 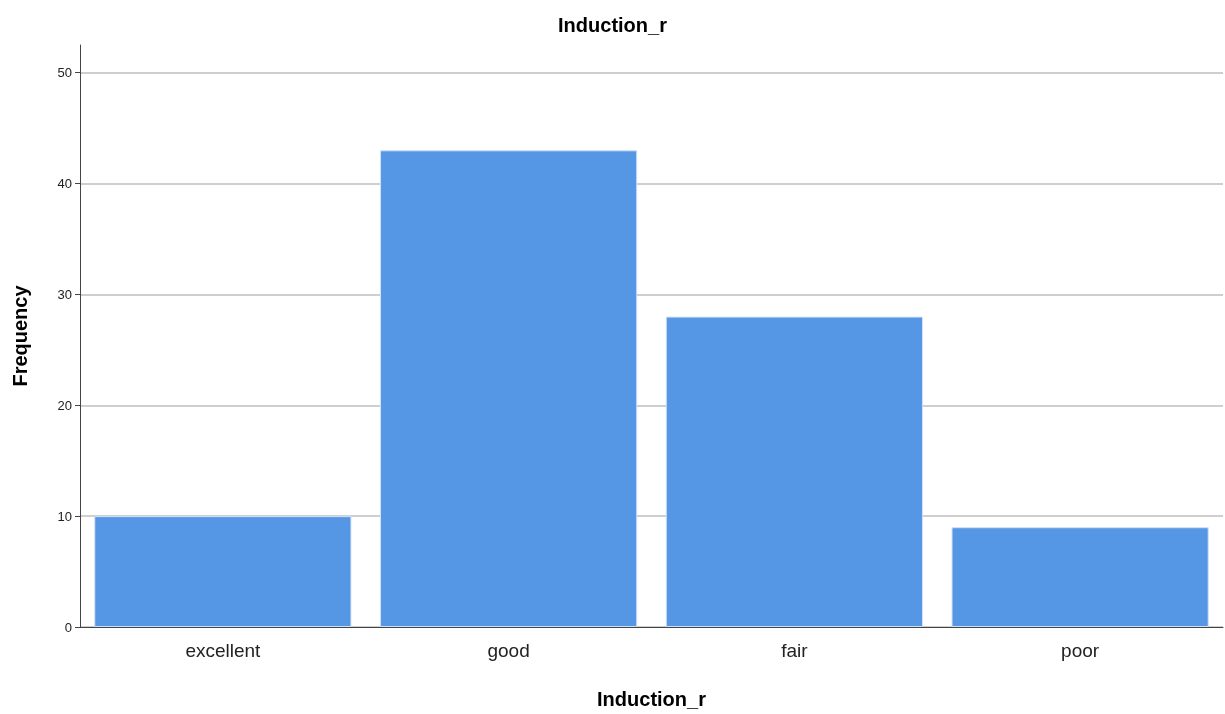 What do you see at coordinates (64, 516) in the screenshot?
I see `y-tick-label: 10` at bounding box center [64, 516].